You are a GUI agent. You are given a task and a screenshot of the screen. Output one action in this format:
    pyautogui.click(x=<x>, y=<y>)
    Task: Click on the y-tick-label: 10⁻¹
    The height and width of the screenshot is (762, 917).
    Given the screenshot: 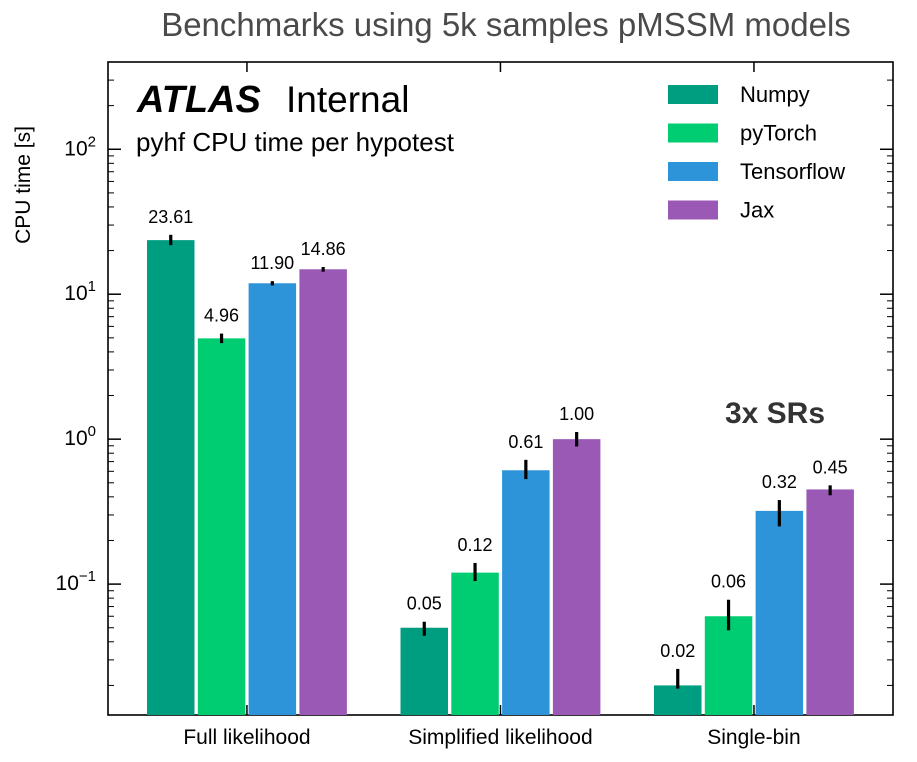 What is the action you would take?
    pyautogui.click(x=76, y=581)
    